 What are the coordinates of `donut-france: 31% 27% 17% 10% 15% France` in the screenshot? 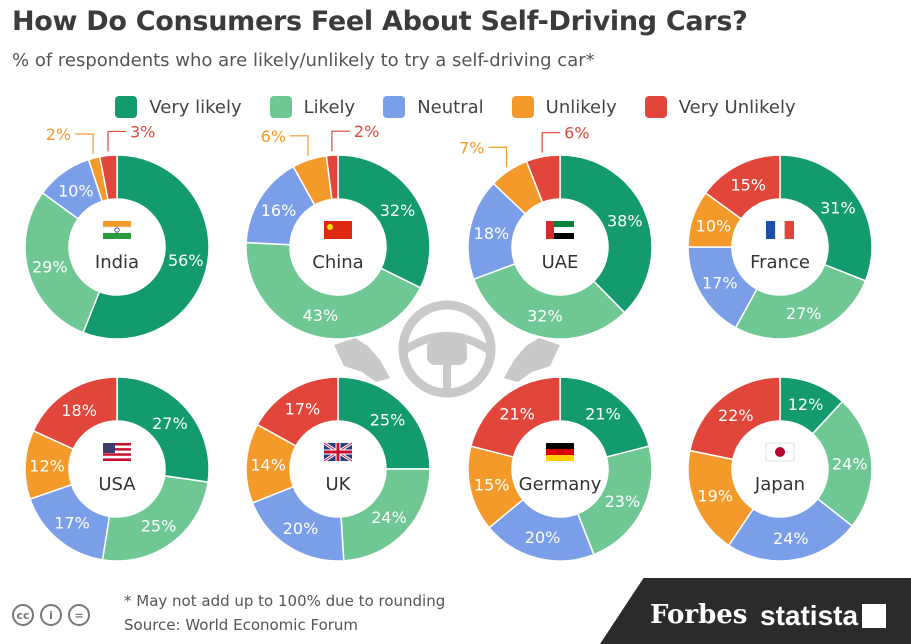 It's located at (780, 247).